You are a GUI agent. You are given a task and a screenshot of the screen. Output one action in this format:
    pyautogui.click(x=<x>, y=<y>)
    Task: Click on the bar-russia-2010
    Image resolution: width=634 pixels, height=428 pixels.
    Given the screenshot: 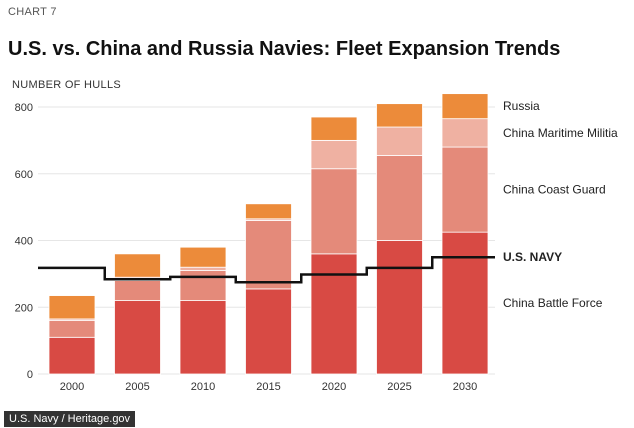 What is the action you would take?
    pyautogui.click(x=203, y=257)
    